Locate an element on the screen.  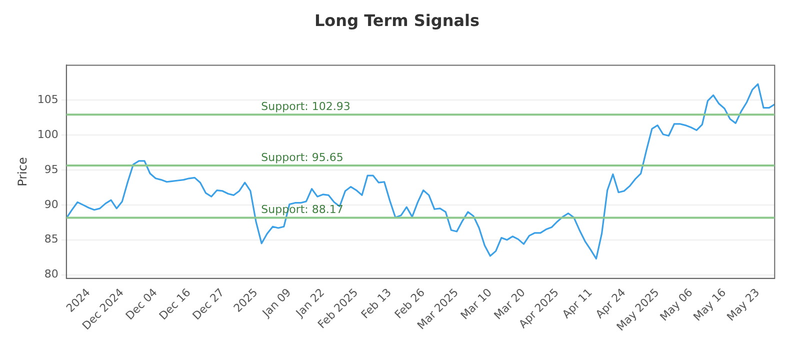
chart-title: Long Term Signals is located at coordinates (397, 20).